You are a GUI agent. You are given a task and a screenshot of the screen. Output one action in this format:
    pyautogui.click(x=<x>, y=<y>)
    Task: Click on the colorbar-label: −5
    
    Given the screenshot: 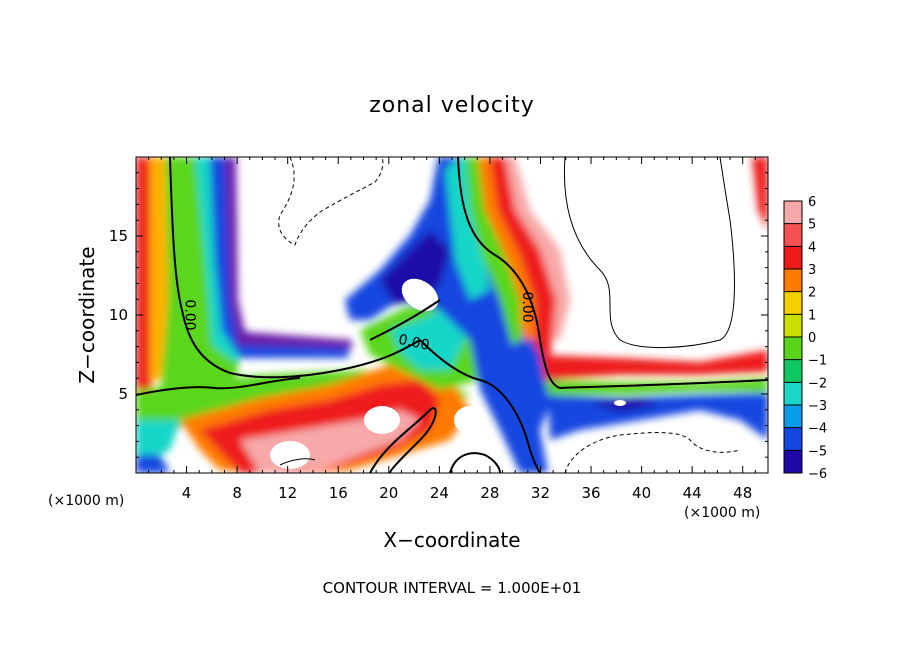 What is the action you would take?
    pyautogui.click(x=817, y=451)
    